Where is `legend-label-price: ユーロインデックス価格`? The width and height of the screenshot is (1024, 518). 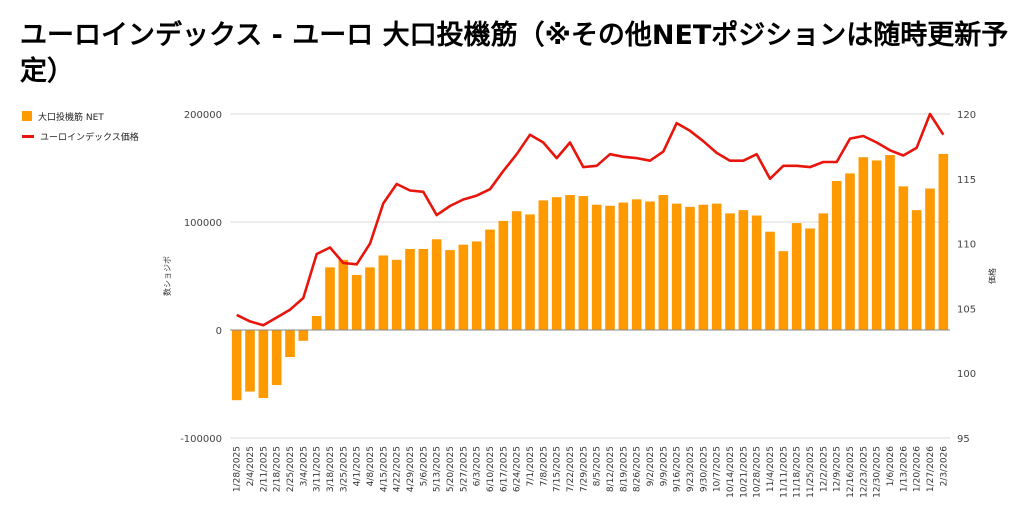
legend-label-price: ユーロインデックス価格 is located at coordinates (89, 137).